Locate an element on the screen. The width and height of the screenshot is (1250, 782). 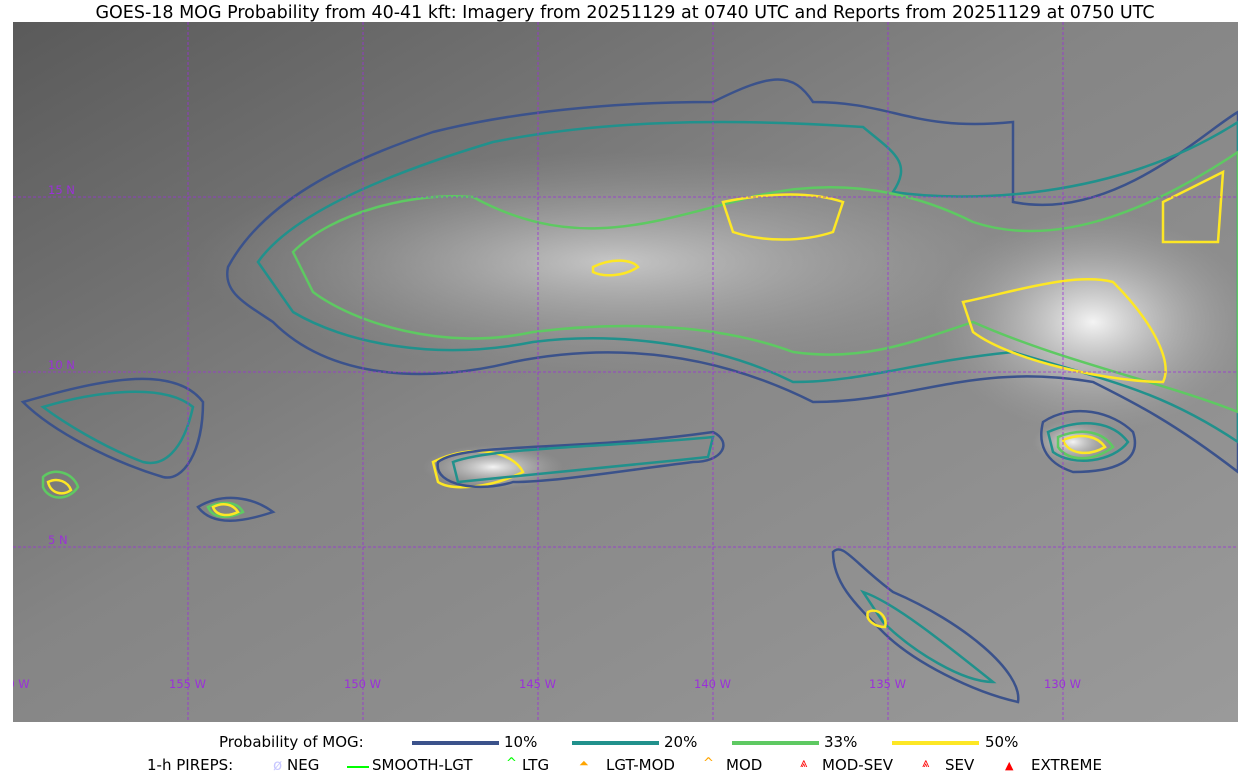
lat-label: 10 N is located at coordinates (61, 365).